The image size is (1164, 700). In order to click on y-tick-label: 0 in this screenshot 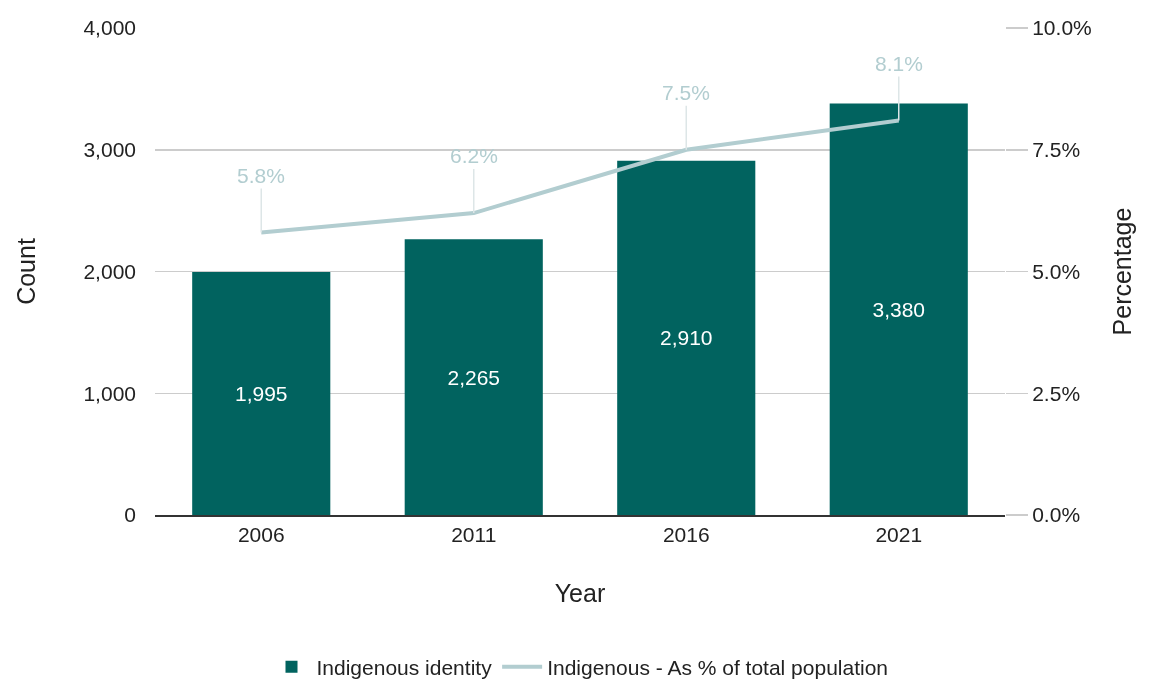, I will do `click(130, 515)`.